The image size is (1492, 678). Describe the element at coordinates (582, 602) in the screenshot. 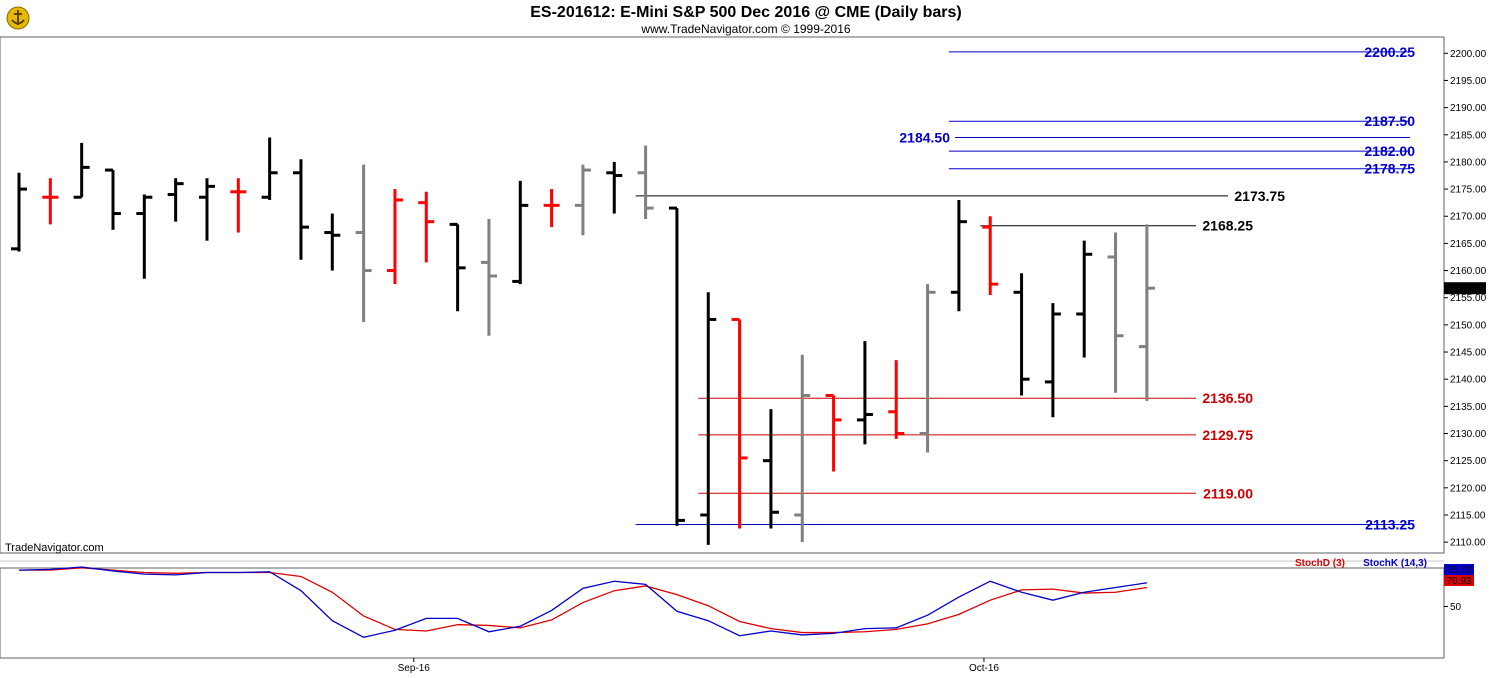

I see `stochk-line` at that location.